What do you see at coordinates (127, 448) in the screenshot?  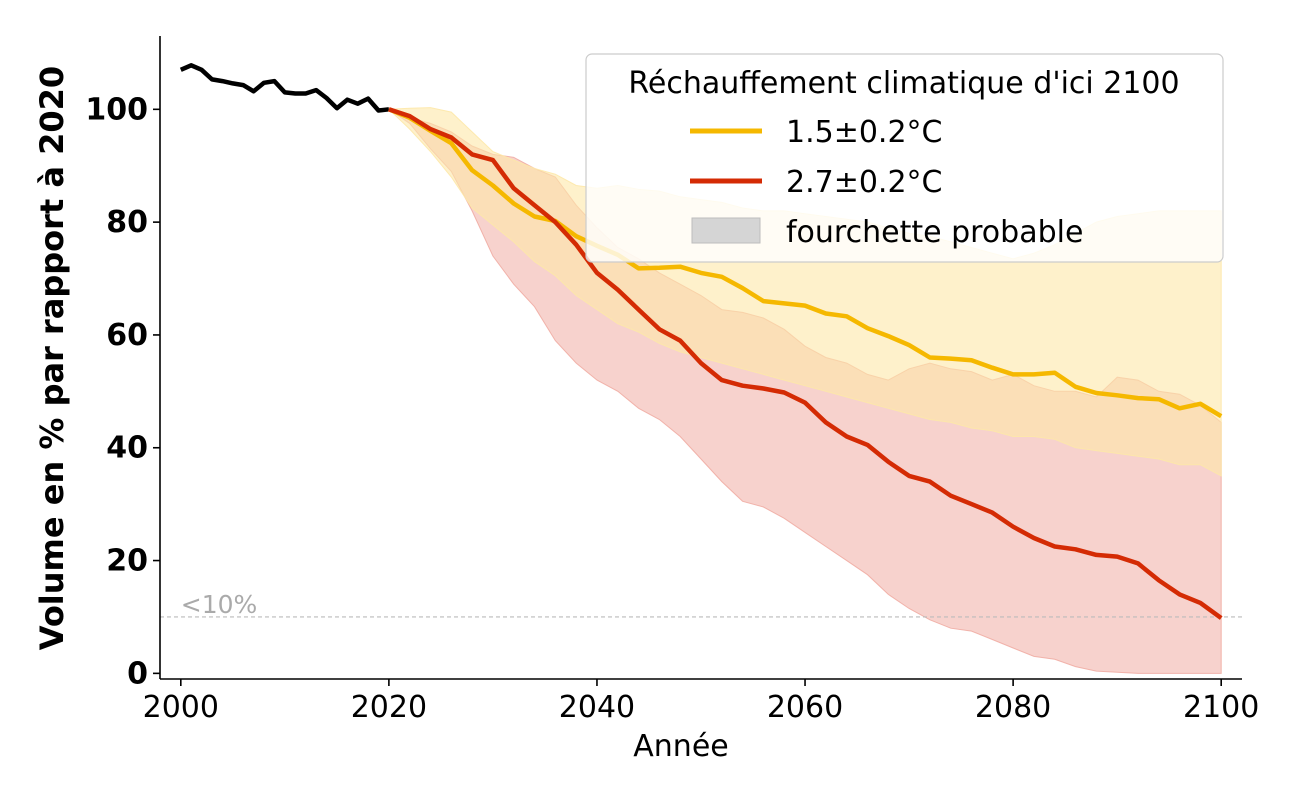 I see `y-tick-label: 40` at bounding box center [127, 448].